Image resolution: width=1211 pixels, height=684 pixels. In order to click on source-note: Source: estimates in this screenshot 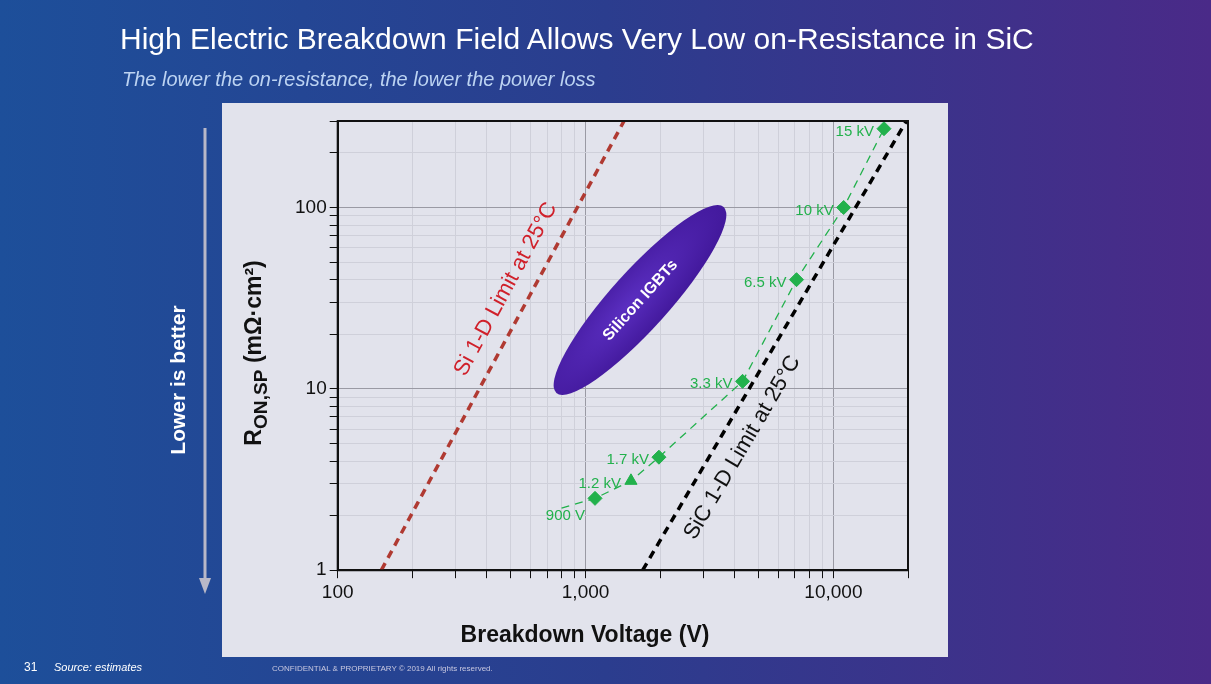, I will do `click(98, 667)`.